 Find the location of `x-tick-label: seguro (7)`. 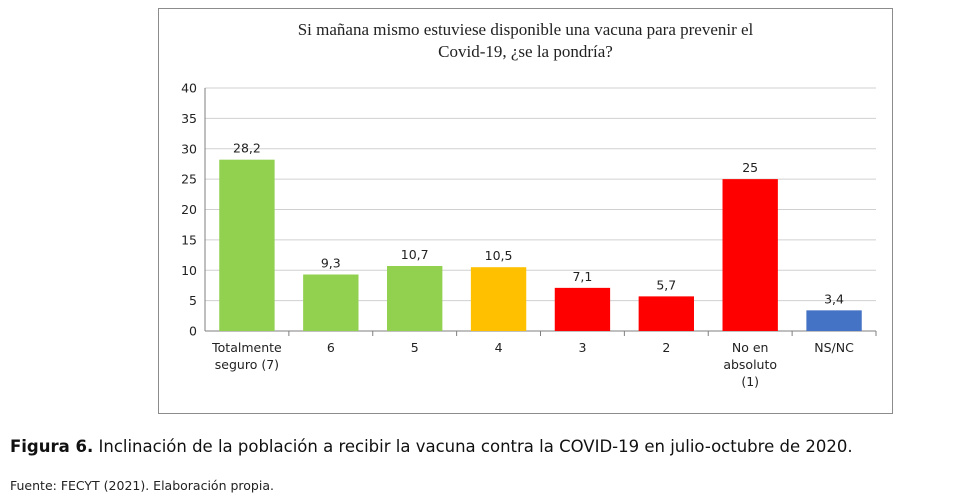

x-tick-label: seguro (7) is located at coordinates (247, 364).